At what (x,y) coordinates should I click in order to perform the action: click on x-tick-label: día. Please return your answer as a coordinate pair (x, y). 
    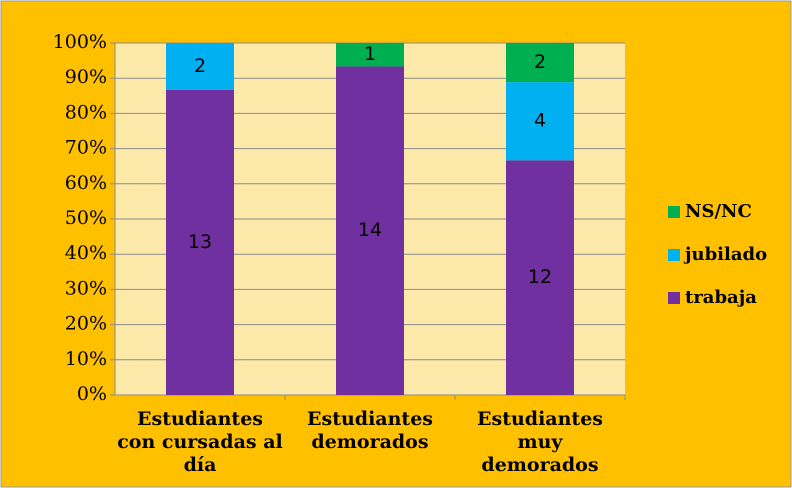
    Looking at the image, I should click on (200, 465).